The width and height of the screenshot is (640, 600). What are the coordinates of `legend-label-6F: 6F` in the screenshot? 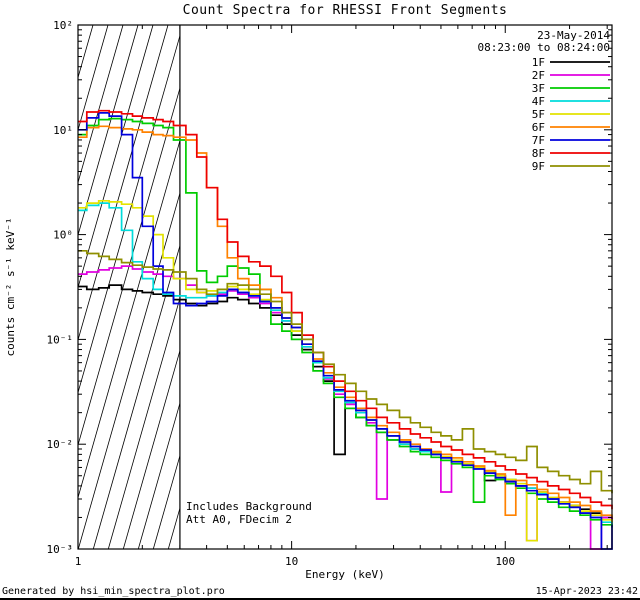 It's located at (538, 127).